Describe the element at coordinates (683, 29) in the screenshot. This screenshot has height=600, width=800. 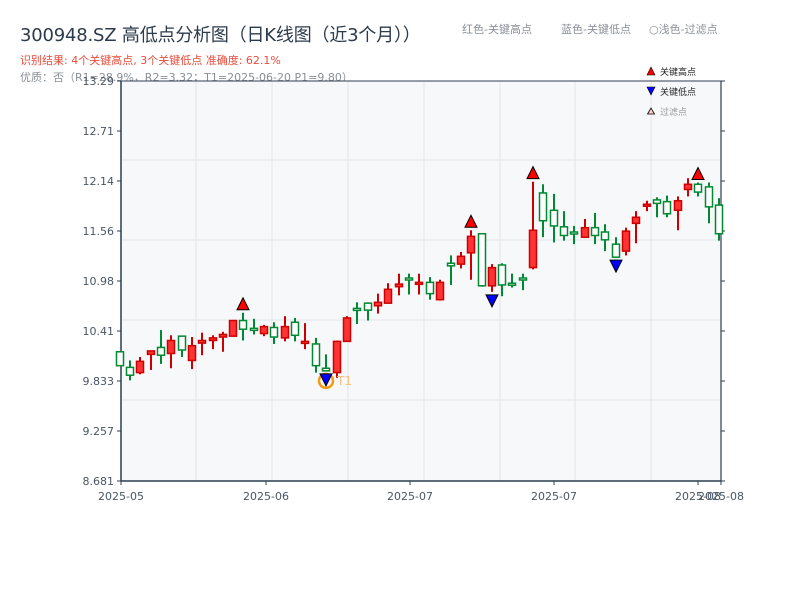
I see `legend-light-filtered: ○浅色-过滤点` at that location.